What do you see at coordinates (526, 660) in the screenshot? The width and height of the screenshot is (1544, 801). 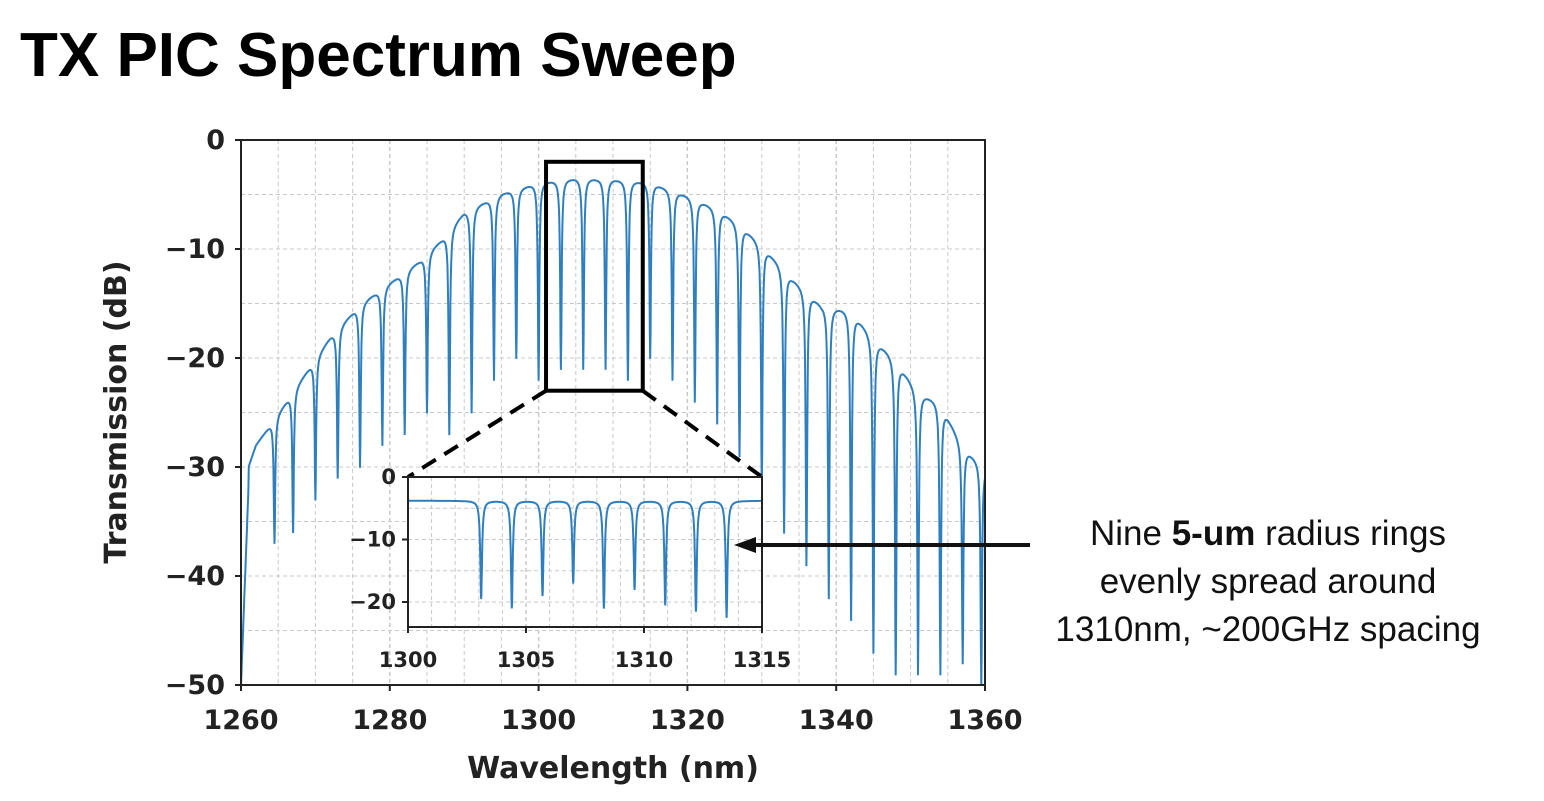 I see `x-tick-label: 1305` at bounding box center [526, 660].